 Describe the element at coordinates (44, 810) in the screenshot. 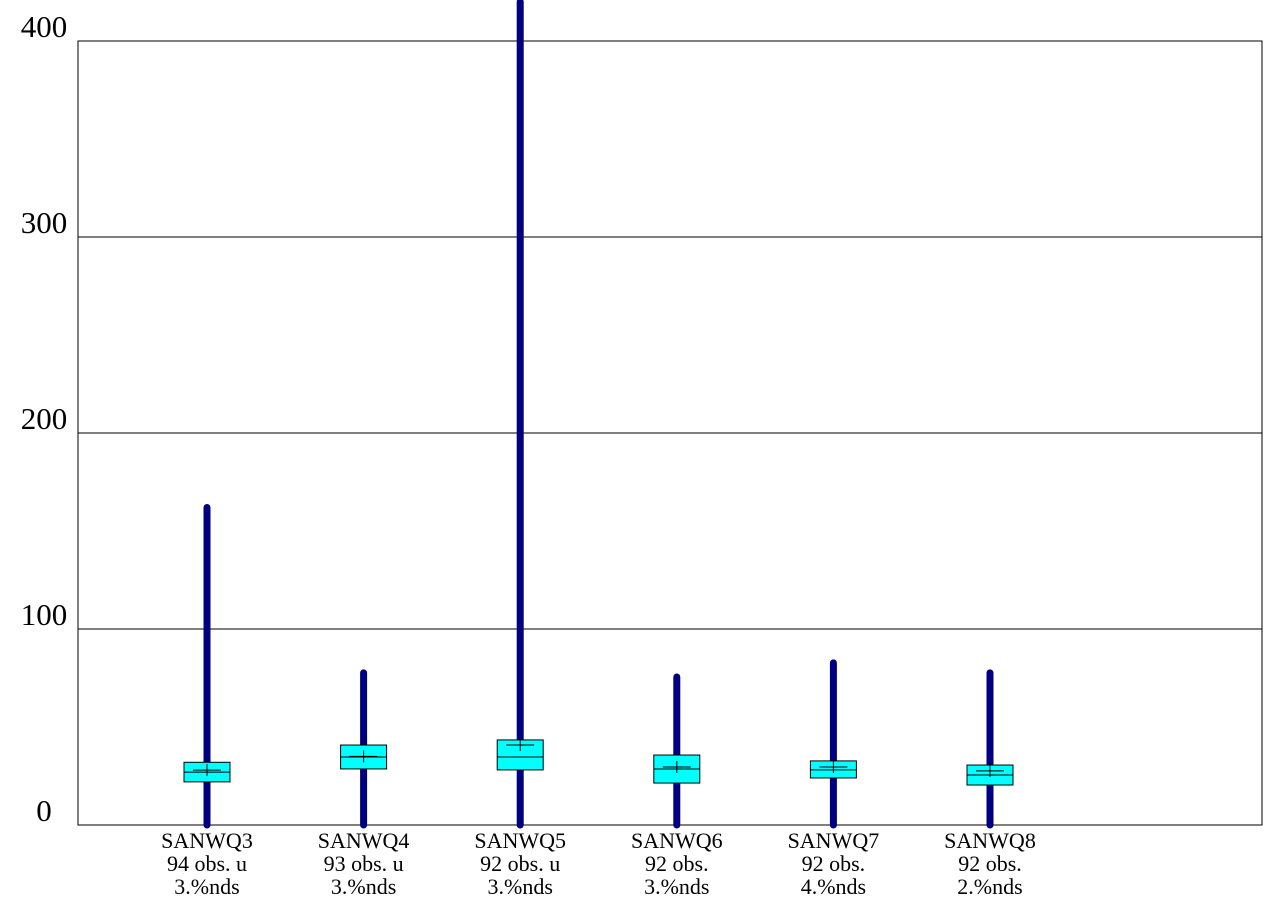

I see `y-tick-label: 0` at that location.